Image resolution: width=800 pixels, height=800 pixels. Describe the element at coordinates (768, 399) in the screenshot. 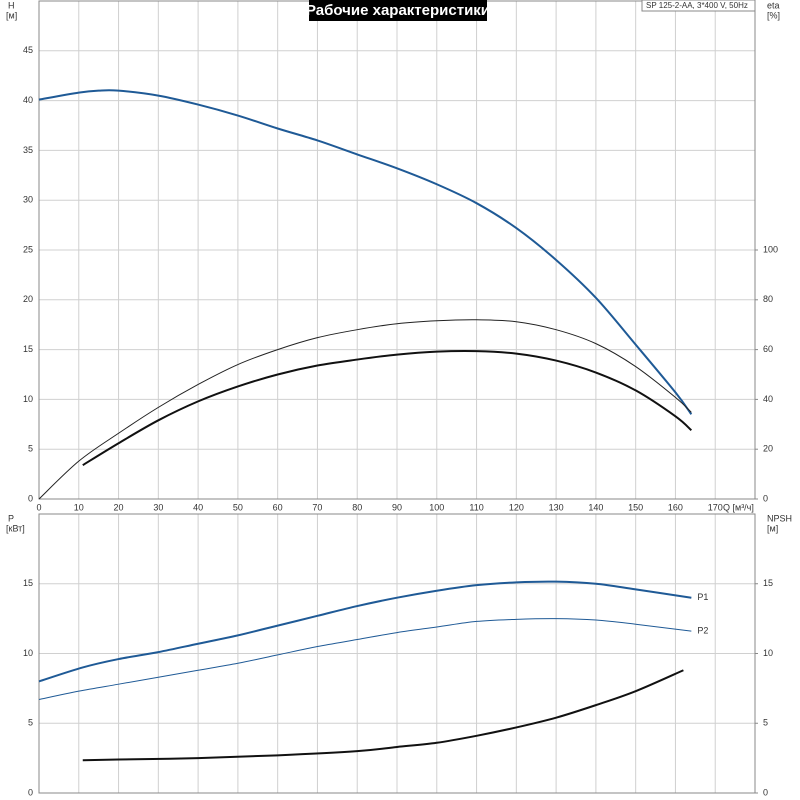

I see `y2-tick-label: 40` at that location.